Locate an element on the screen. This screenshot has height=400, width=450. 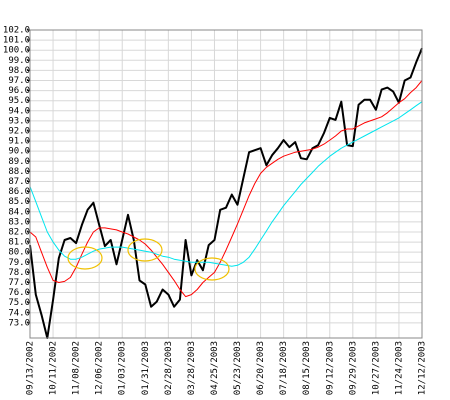
y-tick-label: 100.0 is located at coordinates (16, 51).